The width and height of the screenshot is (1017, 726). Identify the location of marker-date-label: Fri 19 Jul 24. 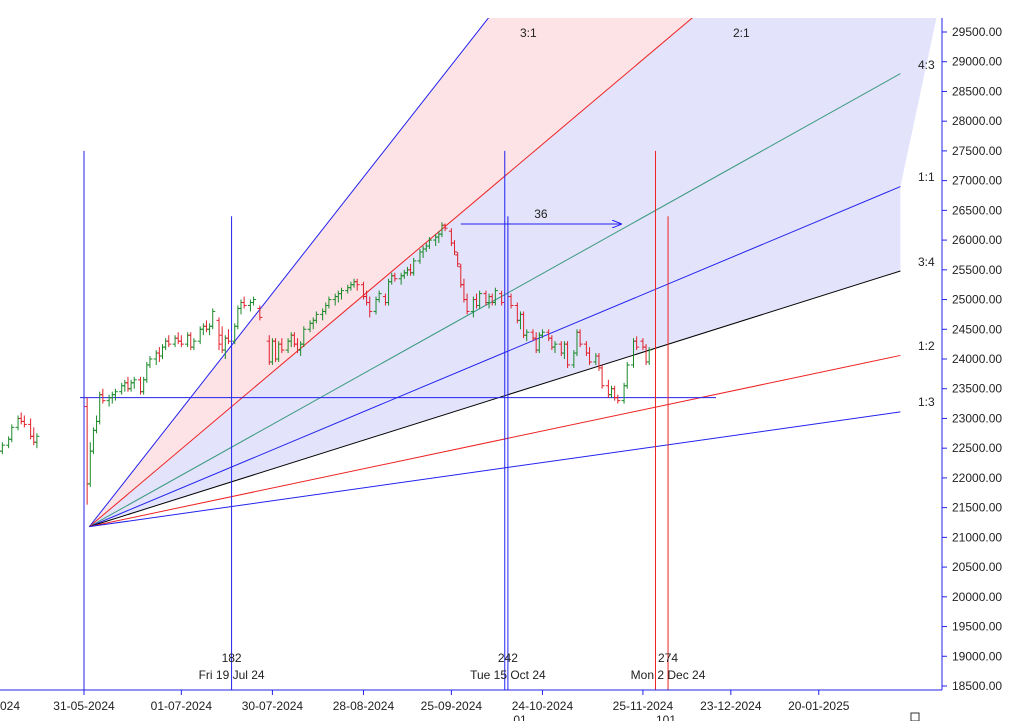
(232, 675).